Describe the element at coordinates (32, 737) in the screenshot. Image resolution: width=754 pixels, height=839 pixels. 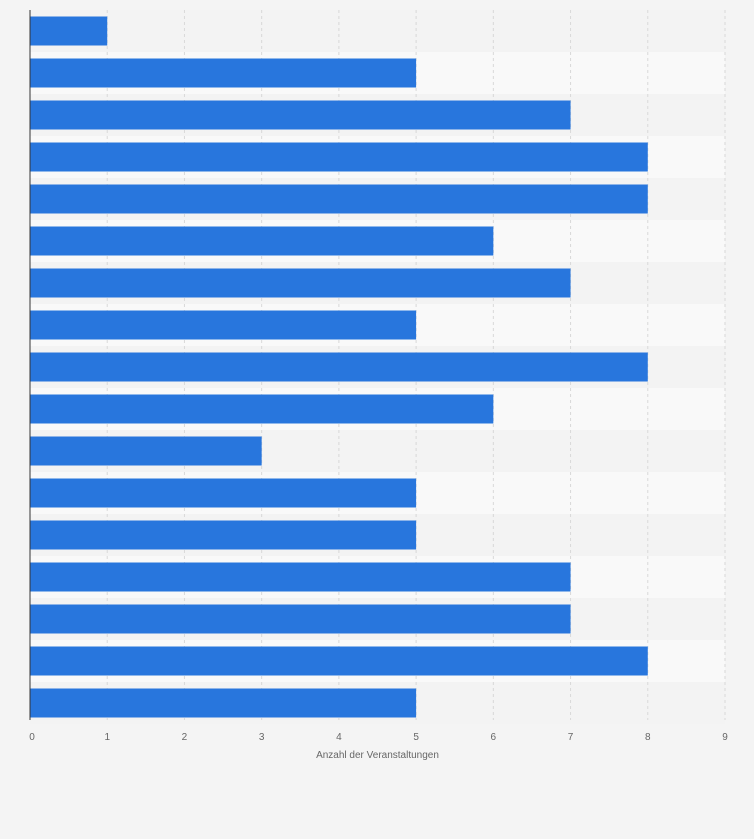
I see `x-tick-label: 0` at that location.